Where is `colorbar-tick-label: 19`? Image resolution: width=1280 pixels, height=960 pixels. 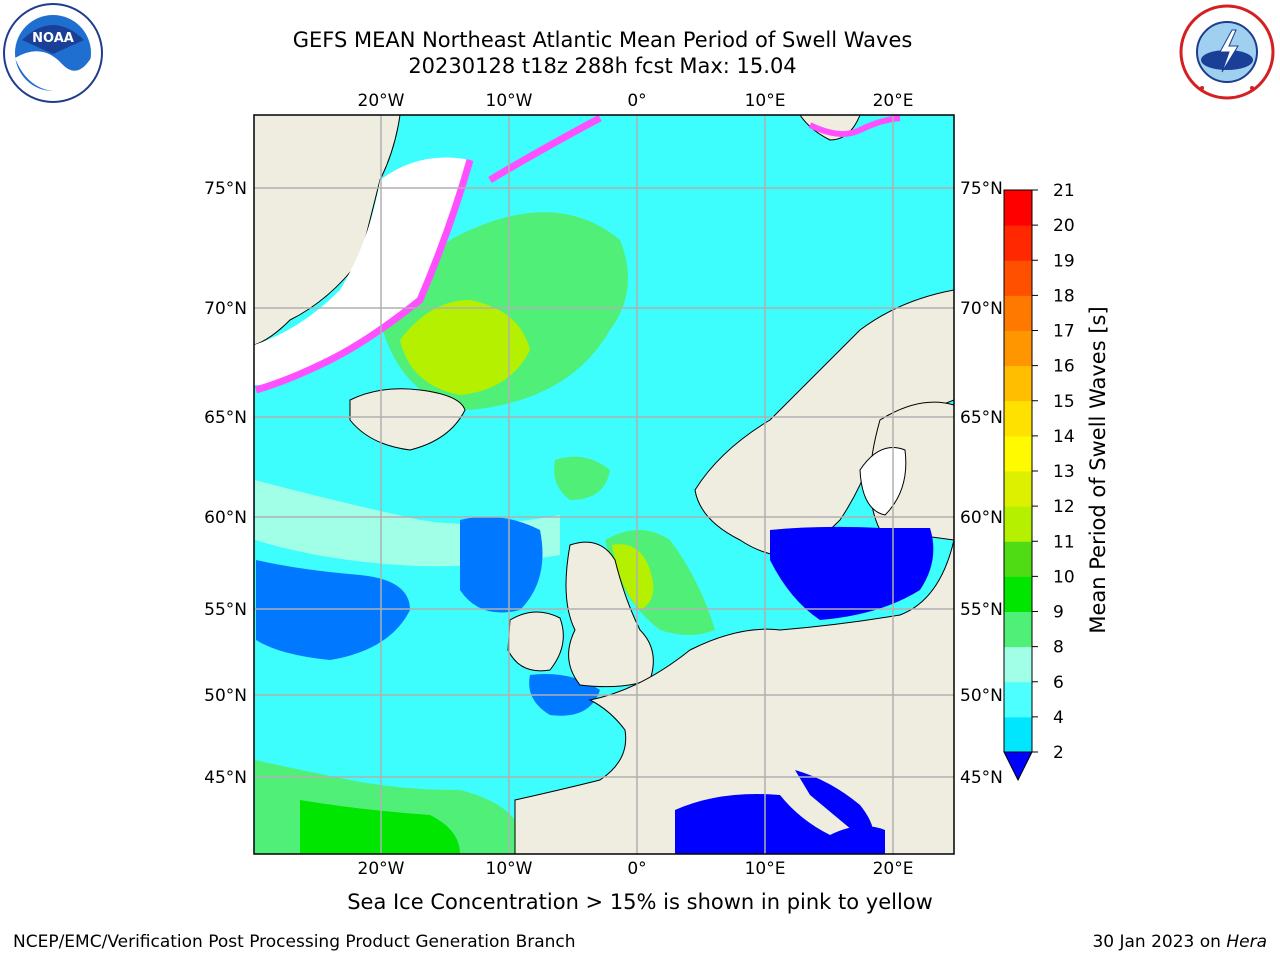 colorbar-tick-label: 19 is located at coordinates (1064, 261).